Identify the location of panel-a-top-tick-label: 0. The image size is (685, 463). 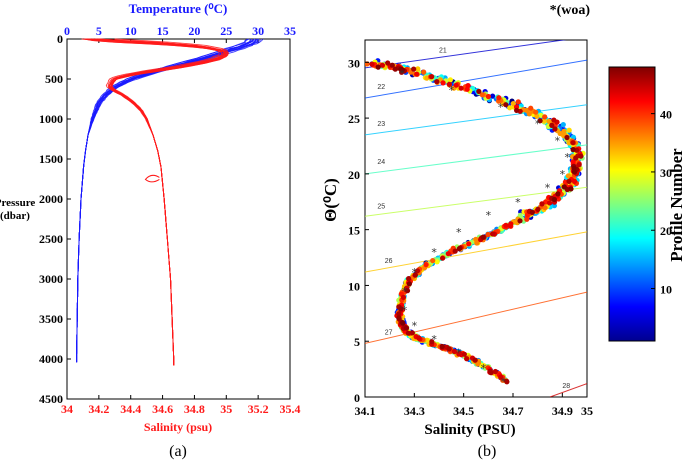
(67, 31).